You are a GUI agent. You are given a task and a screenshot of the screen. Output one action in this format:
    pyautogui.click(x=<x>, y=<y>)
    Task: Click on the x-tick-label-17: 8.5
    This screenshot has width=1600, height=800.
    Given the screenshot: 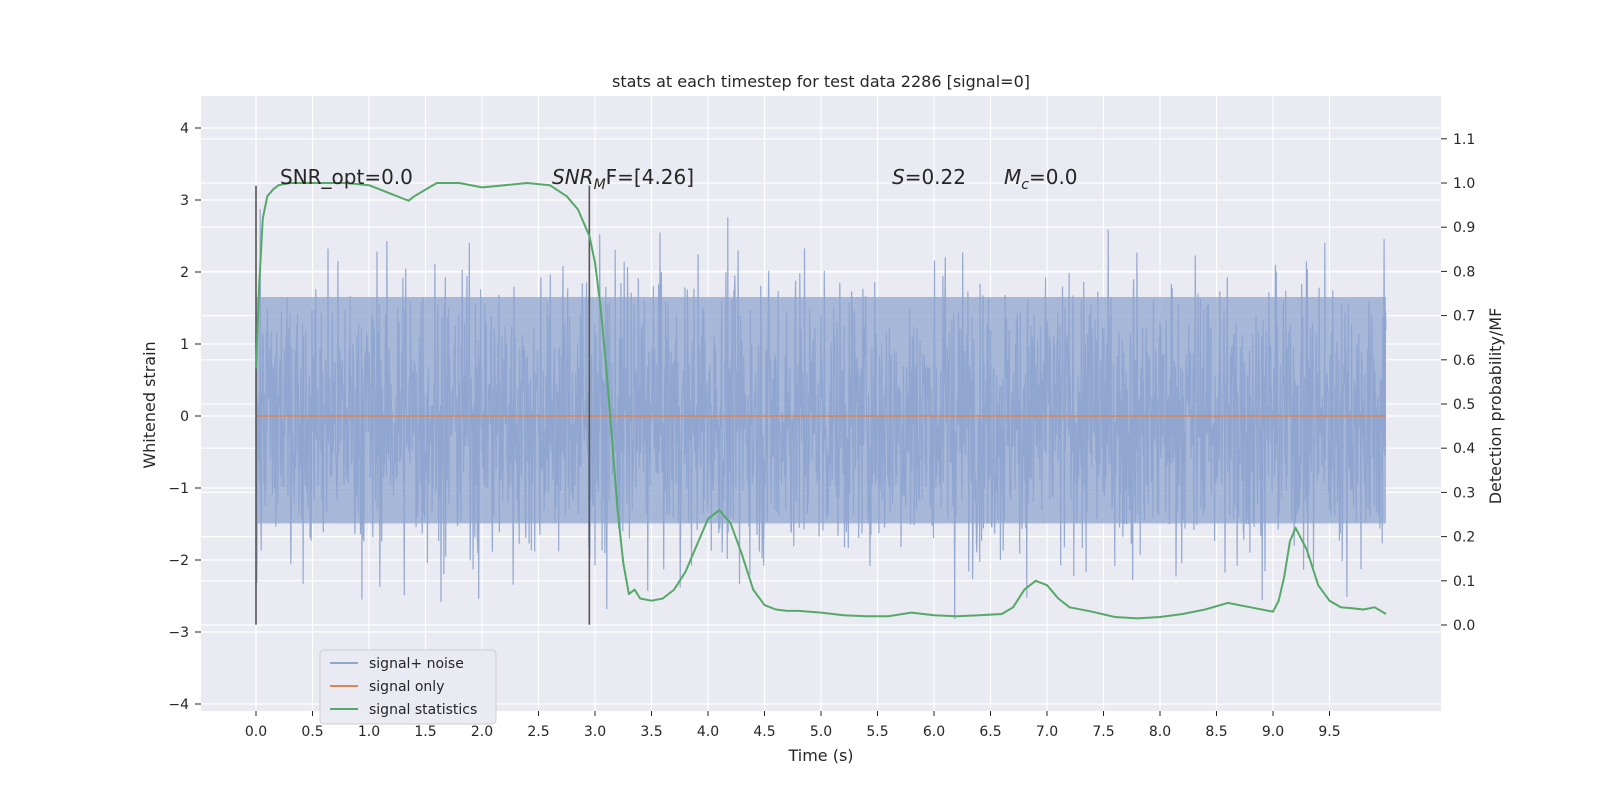 What is the action you would take?
    pyautogui.click(x=1216, y=732)
    